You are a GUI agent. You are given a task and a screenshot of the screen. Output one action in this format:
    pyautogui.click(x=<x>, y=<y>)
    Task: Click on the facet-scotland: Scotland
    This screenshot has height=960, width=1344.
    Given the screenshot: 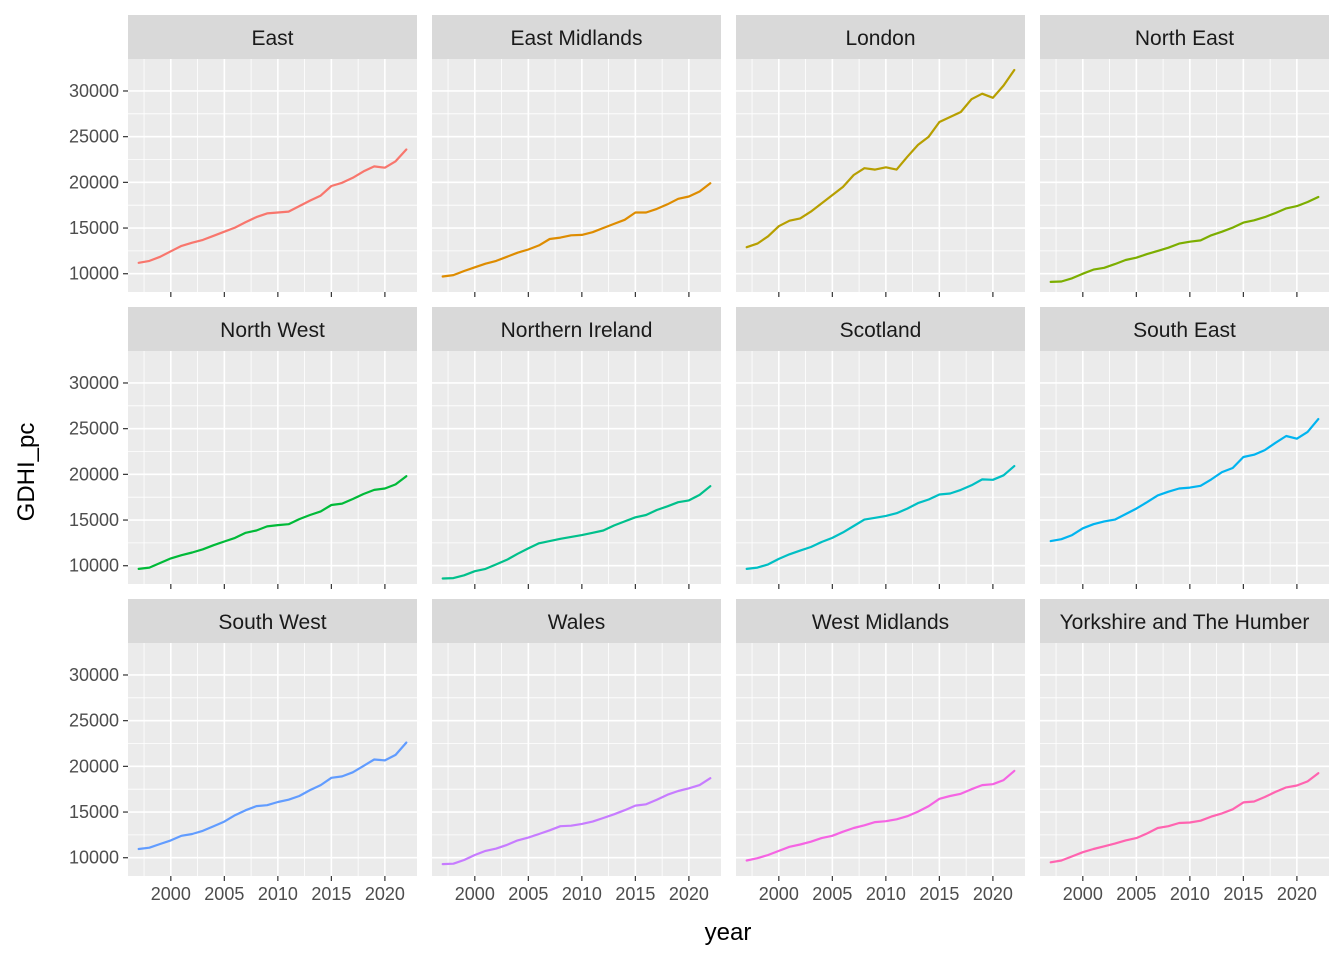 What is the action you would take?
    pyautogui.click(x=880, y=445)
    